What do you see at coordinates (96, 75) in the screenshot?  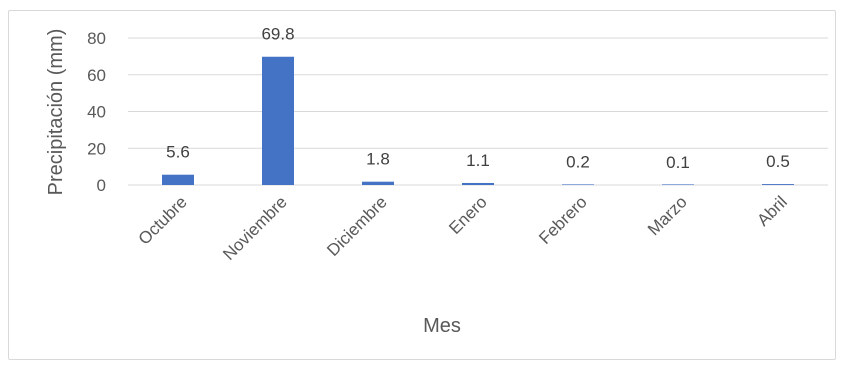 I see `y-tick-label: 60` at bounding box center [96, 75].